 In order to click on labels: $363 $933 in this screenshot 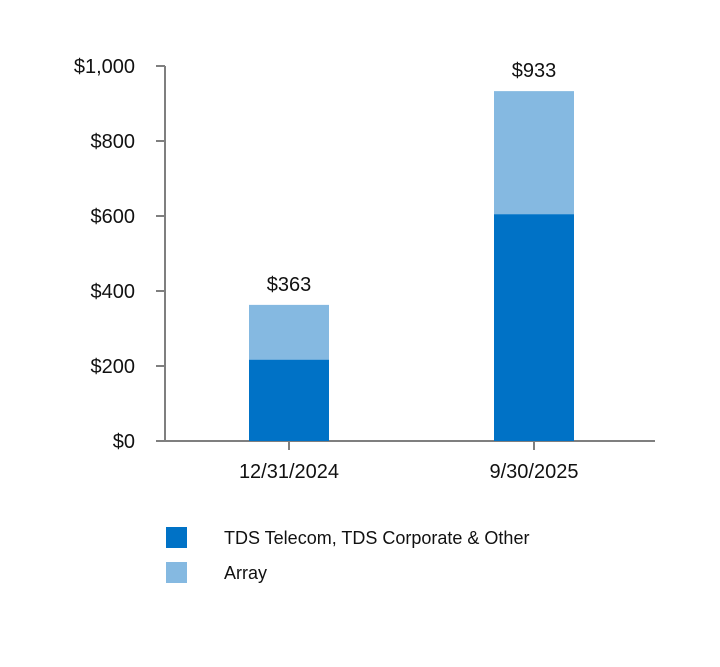, I will do `click(412, 178)`.